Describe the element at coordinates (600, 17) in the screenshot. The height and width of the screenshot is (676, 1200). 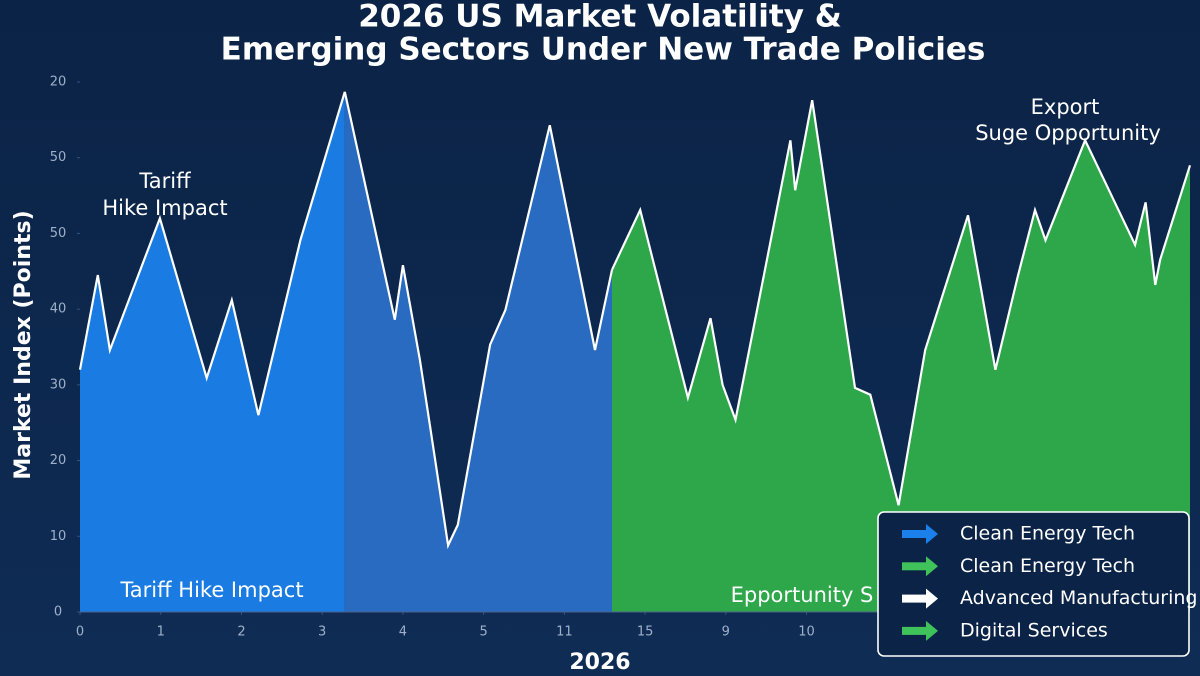
I see `chart-title: 2026 US Market Volatility &` at that location.